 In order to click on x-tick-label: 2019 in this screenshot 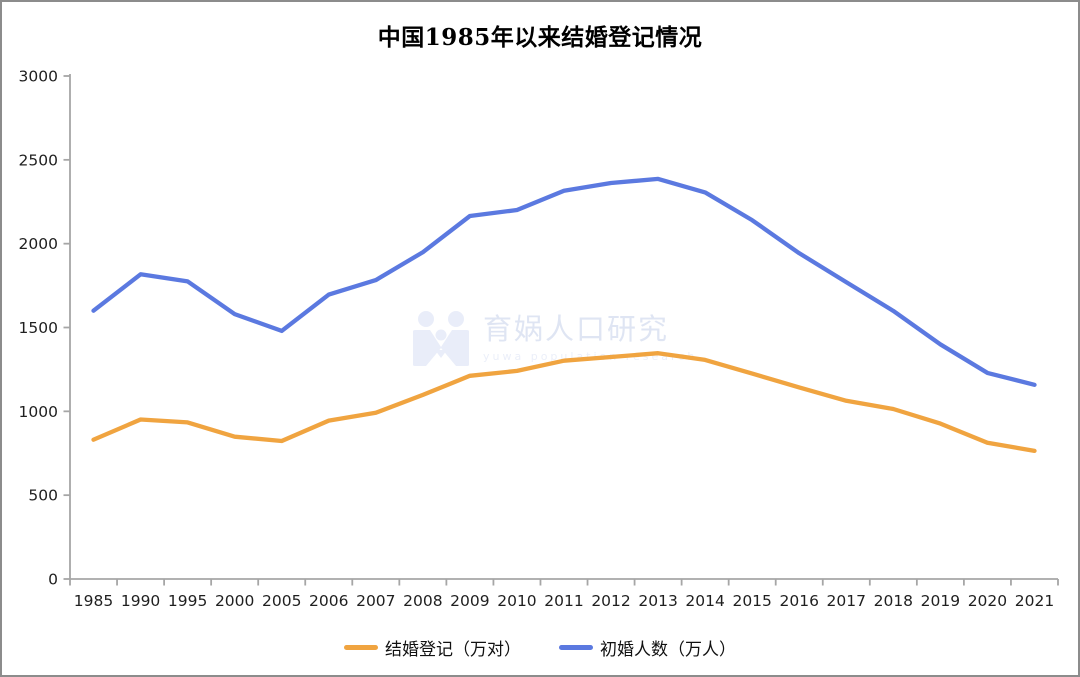, I will do `click(940, 601)`.